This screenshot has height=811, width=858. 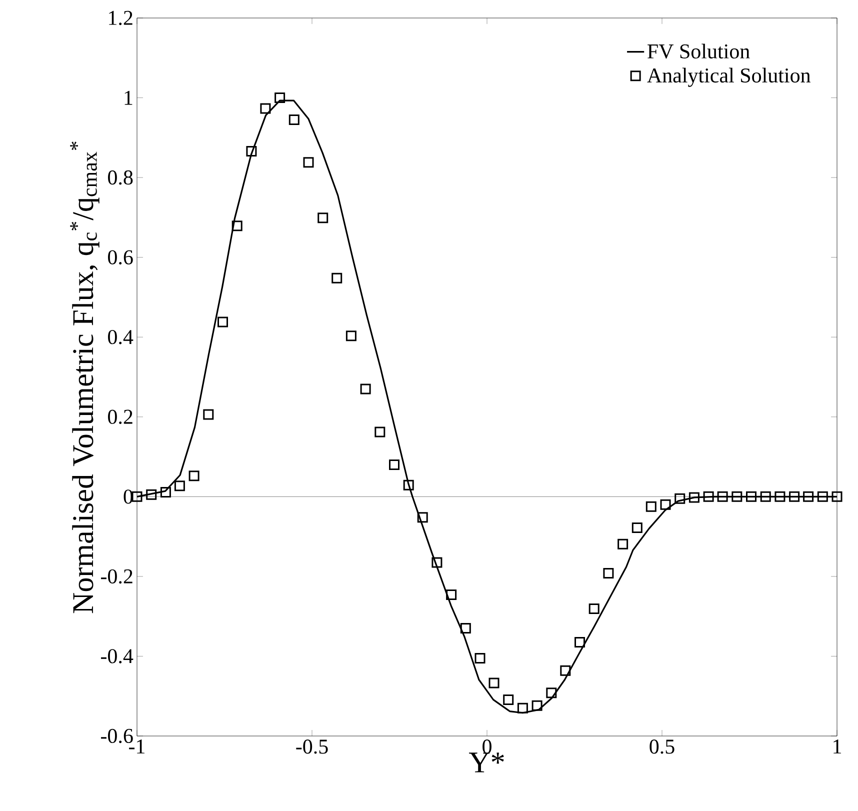 What do you see at coordinates (85, 378) in the screenshot?
I see `y-axis-title: Normalised Volumetric Flux, q$_{c}$$^{*}$/q$_{cmax}$*` at bounding box center [85, 378].